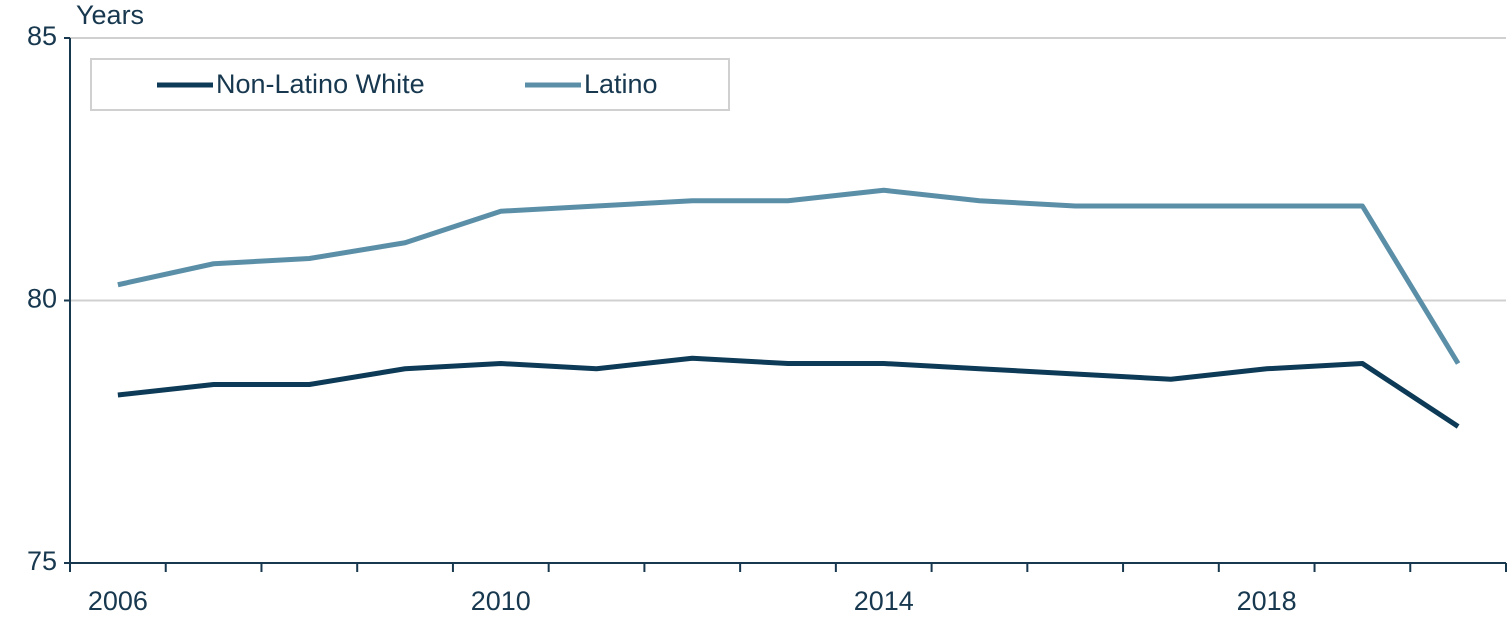 The height and width of the screenshot is (619, 1508). Describe the element at coordinates (788, 392) in the screenshot. I see `line-series` at that location.